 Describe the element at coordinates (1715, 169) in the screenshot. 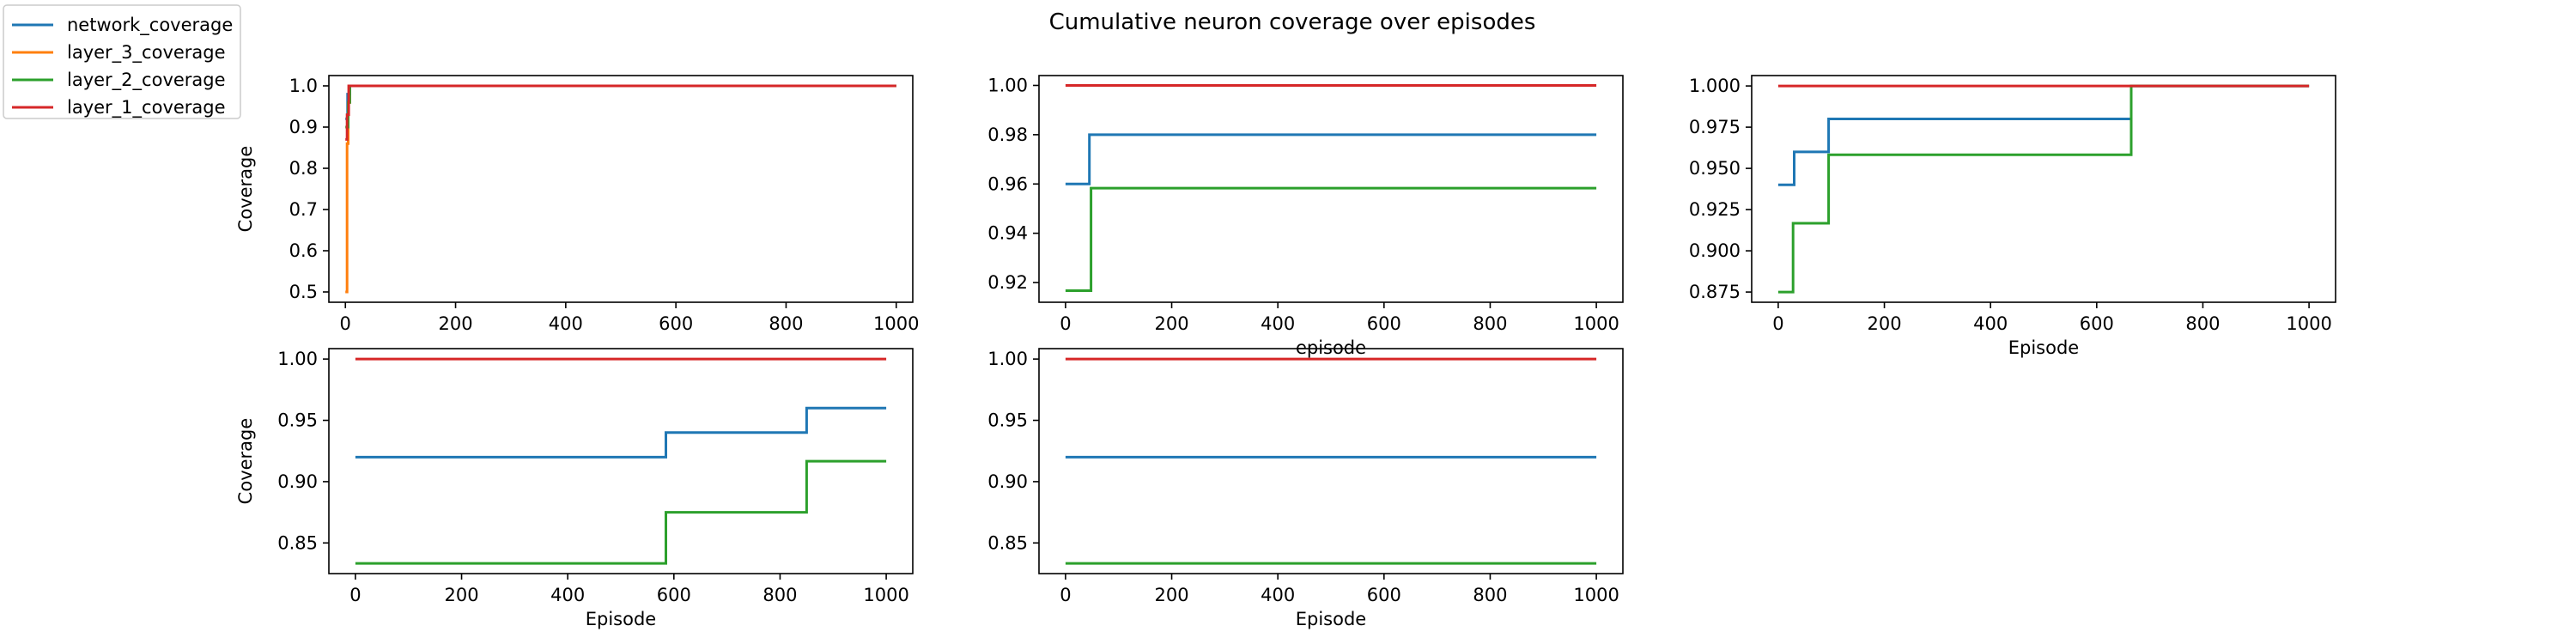

I see `y-tick-label: 0.950` at that location.